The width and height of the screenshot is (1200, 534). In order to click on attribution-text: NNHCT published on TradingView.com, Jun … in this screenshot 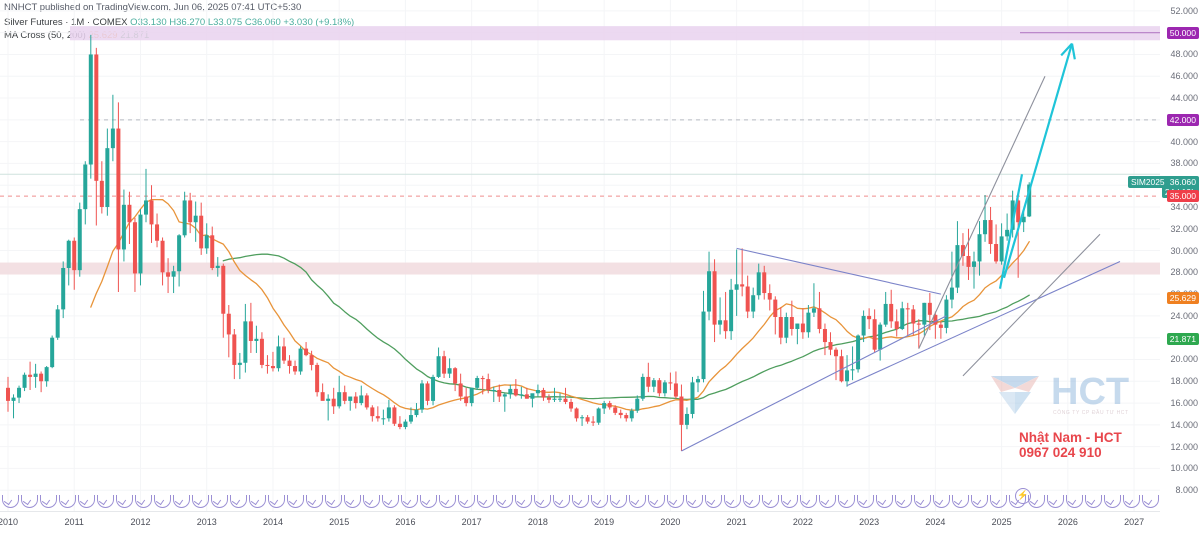, I will do `click(153, 7)`.